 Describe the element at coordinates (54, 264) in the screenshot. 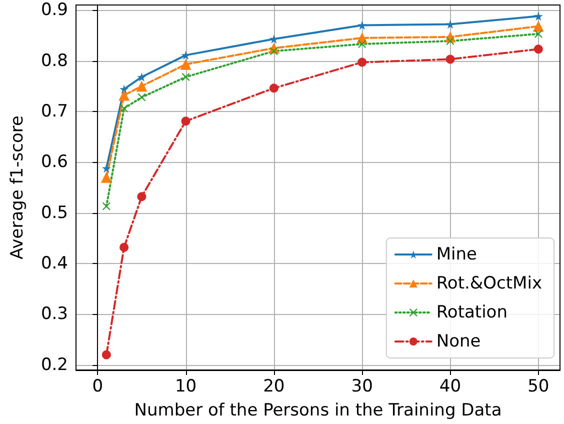

I see `y-tick-label: 0.4` at that location.